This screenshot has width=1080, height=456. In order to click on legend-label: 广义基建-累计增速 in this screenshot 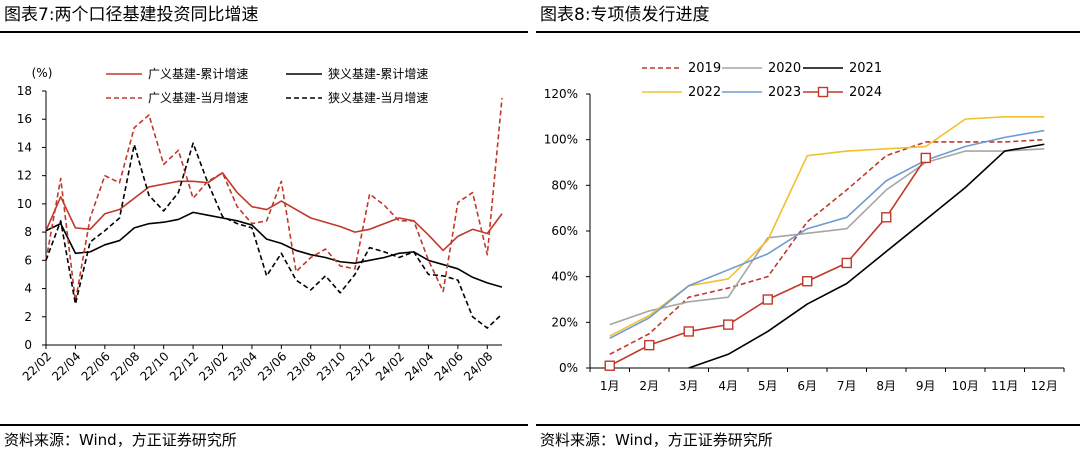, I will do `click(198, 74)`.